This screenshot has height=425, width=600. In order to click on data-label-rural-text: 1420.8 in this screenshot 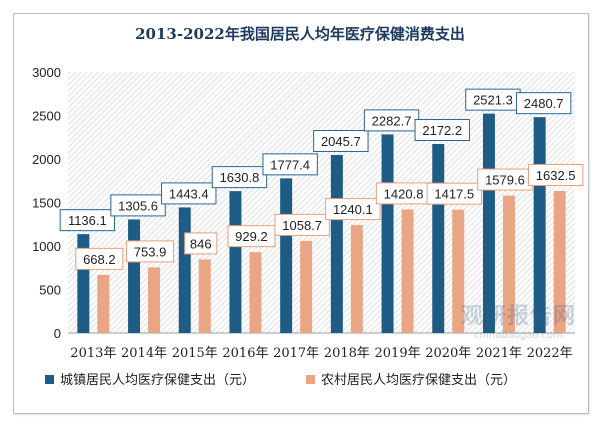, I will do `click(404, 193)`.